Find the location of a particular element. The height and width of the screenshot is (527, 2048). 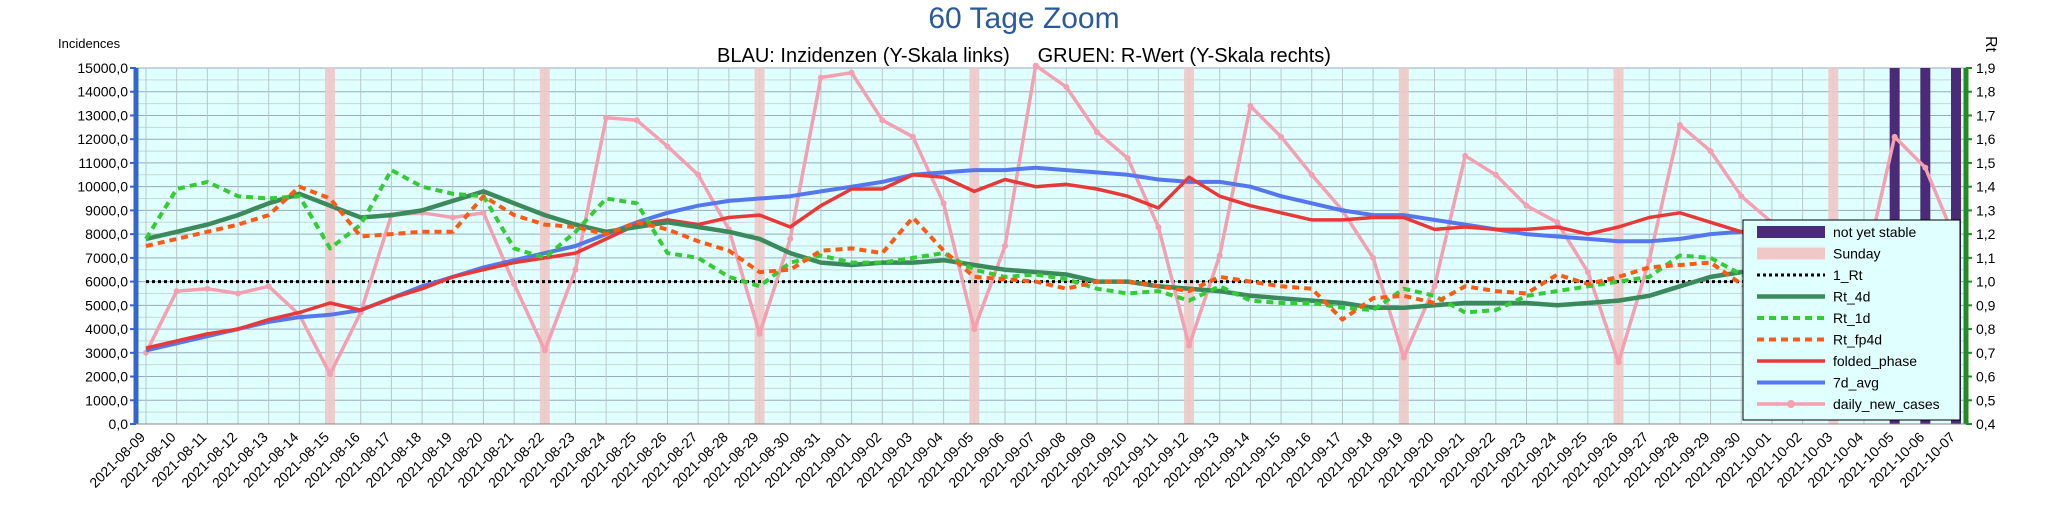

y-tick-label: 8000,0 is located at coordinates (106, 234).